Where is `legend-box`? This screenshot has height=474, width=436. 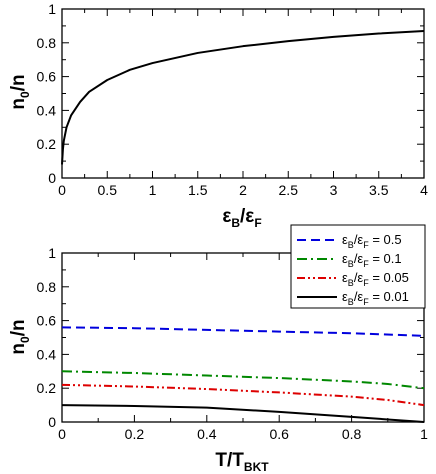
legend-box is located at coordinates (358, 266).